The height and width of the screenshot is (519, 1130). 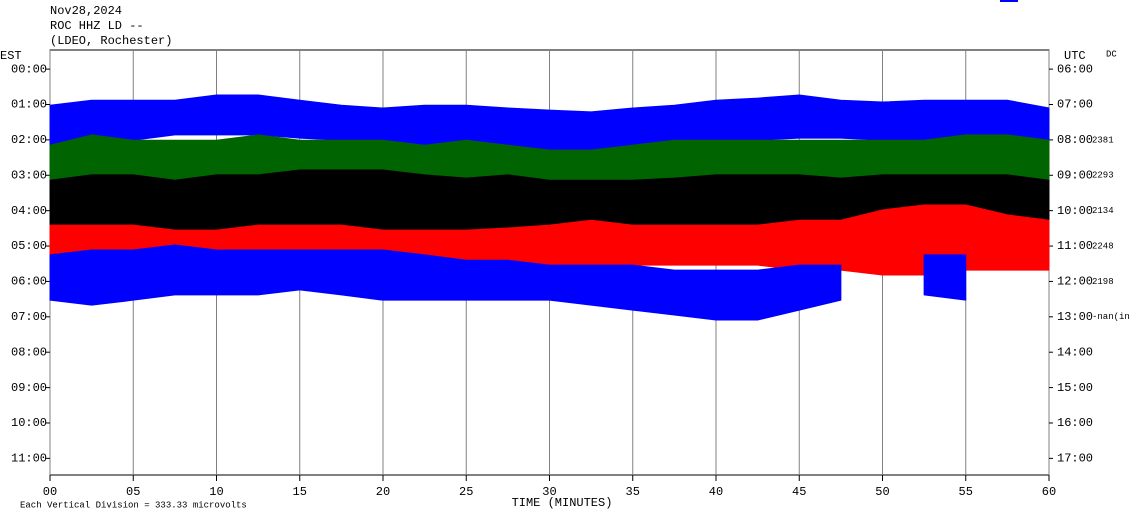 I want to click on y2-tick-label: 12:00, so click(x=1075, y=282).